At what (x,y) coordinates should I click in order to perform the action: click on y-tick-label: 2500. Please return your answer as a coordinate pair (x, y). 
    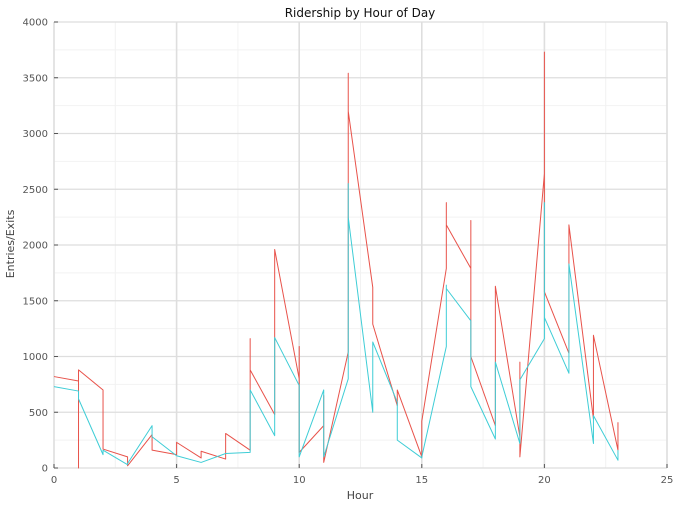
    Looking at the image, I should click on (35, 190).